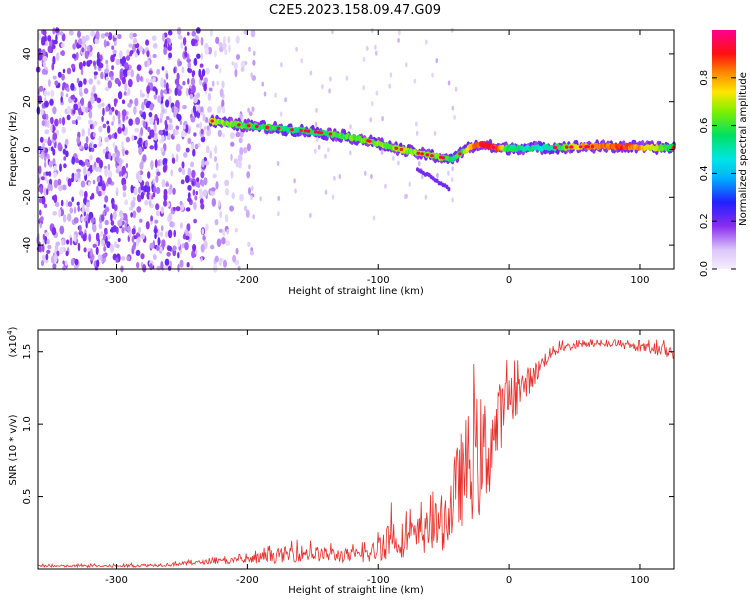  I want to click on y-tick-label: -40, so click(27, 245).